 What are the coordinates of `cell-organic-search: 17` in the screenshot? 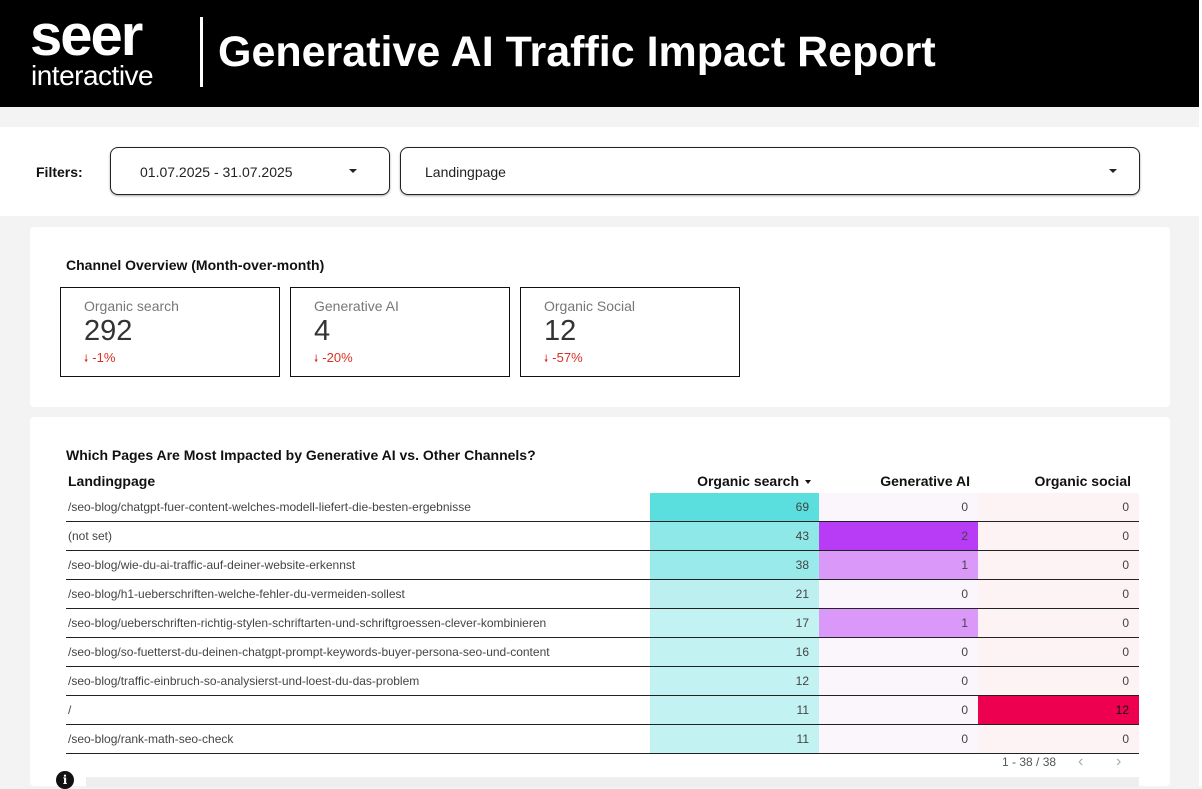 It's located at (734, 623).